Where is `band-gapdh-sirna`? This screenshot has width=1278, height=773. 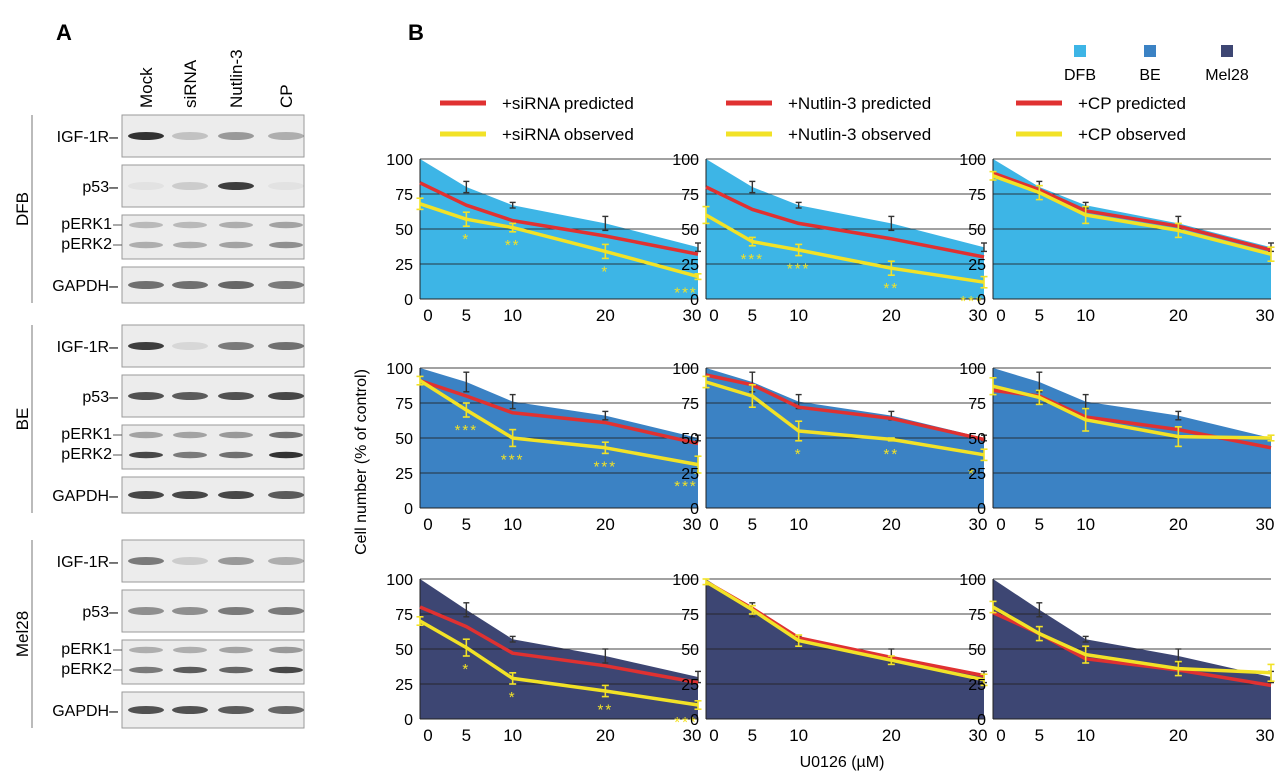
band-gapdh-sirna is located at coordinates (190, 495).